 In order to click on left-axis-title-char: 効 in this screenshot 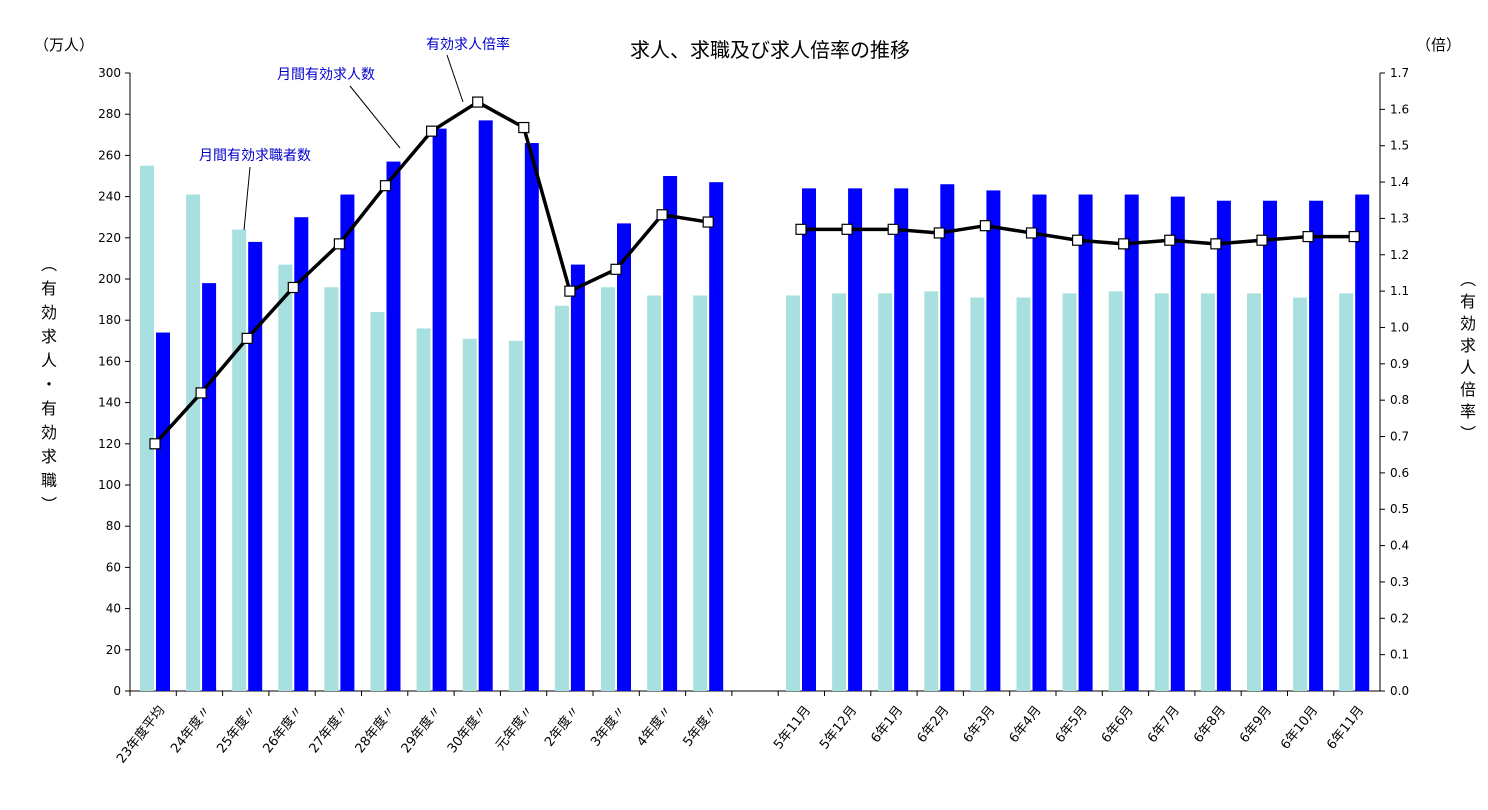, I will do `click(49, 312)`.